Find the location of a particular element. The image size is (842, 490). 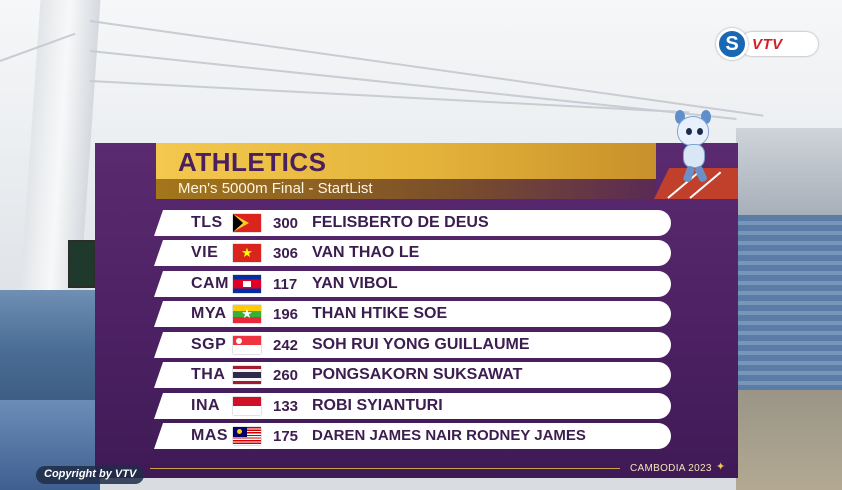

bib-number: 306 is located at coordinates (286, 253).